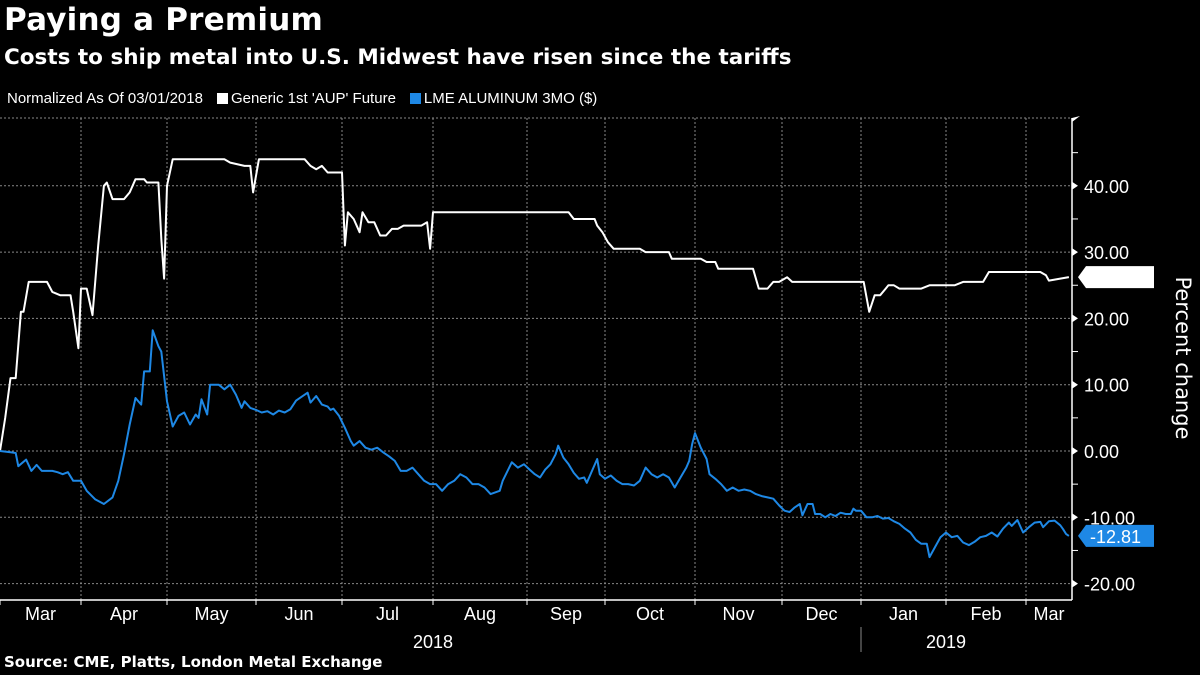  I want to click on x-tick-label: Jan, so click(903, 614).